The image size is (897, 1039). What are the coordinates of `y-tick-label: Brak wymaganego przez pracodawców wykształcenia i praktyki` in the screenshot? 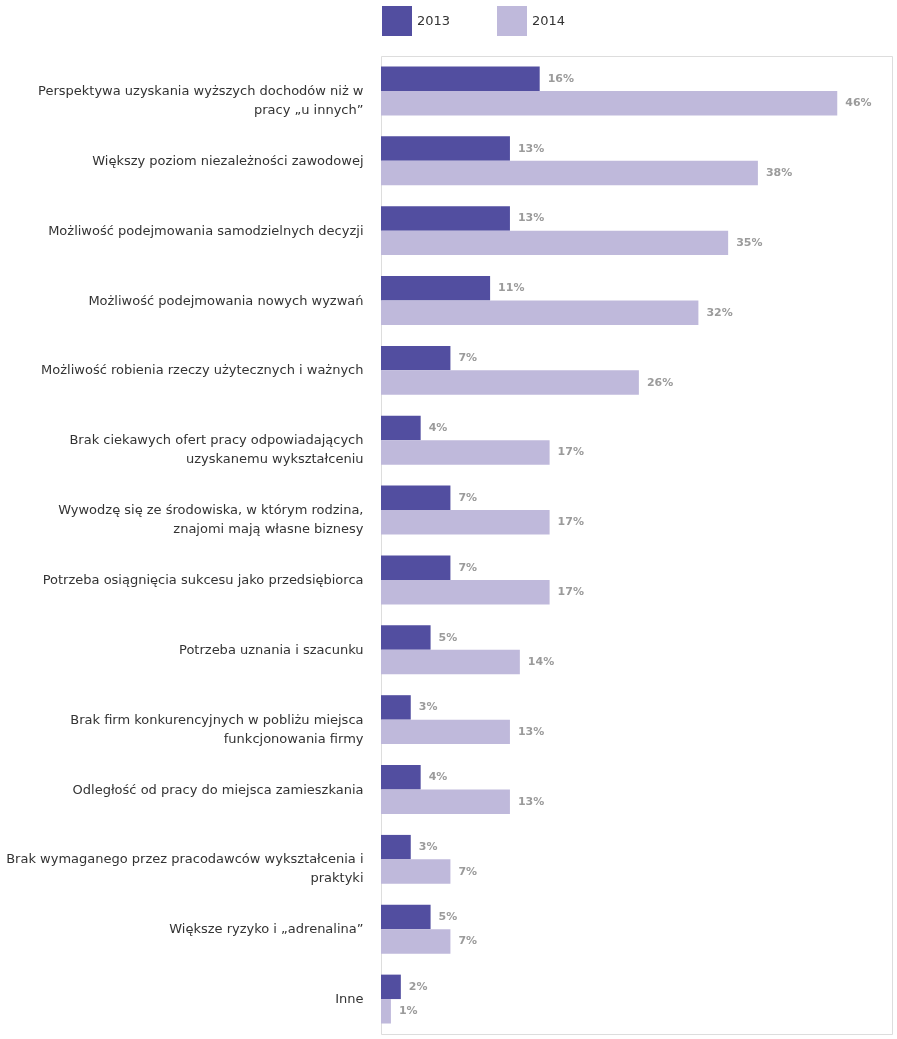 It's located at (185, 868).